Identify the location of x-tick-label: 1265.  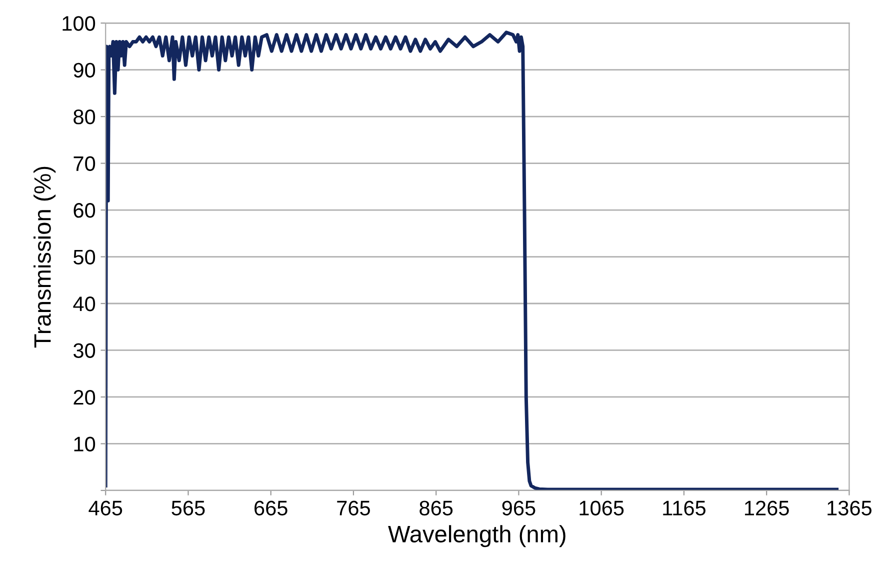
(766, 508).